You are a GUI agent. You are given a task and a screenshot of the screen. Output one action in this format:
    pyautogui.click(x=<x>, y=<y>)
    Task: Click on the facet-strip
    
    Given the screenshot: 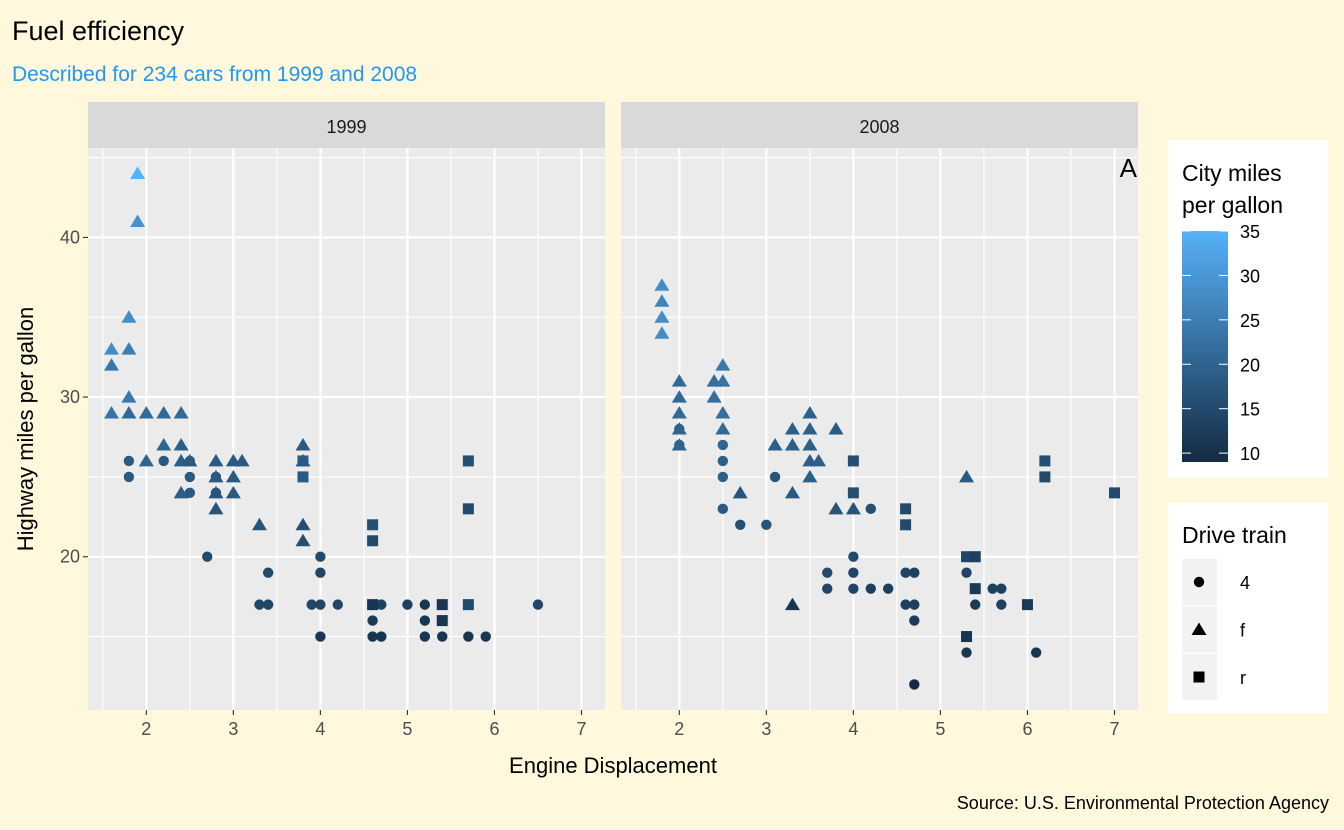 What is the action you would take?
    pyautogui.click(x=346, y=125)
    